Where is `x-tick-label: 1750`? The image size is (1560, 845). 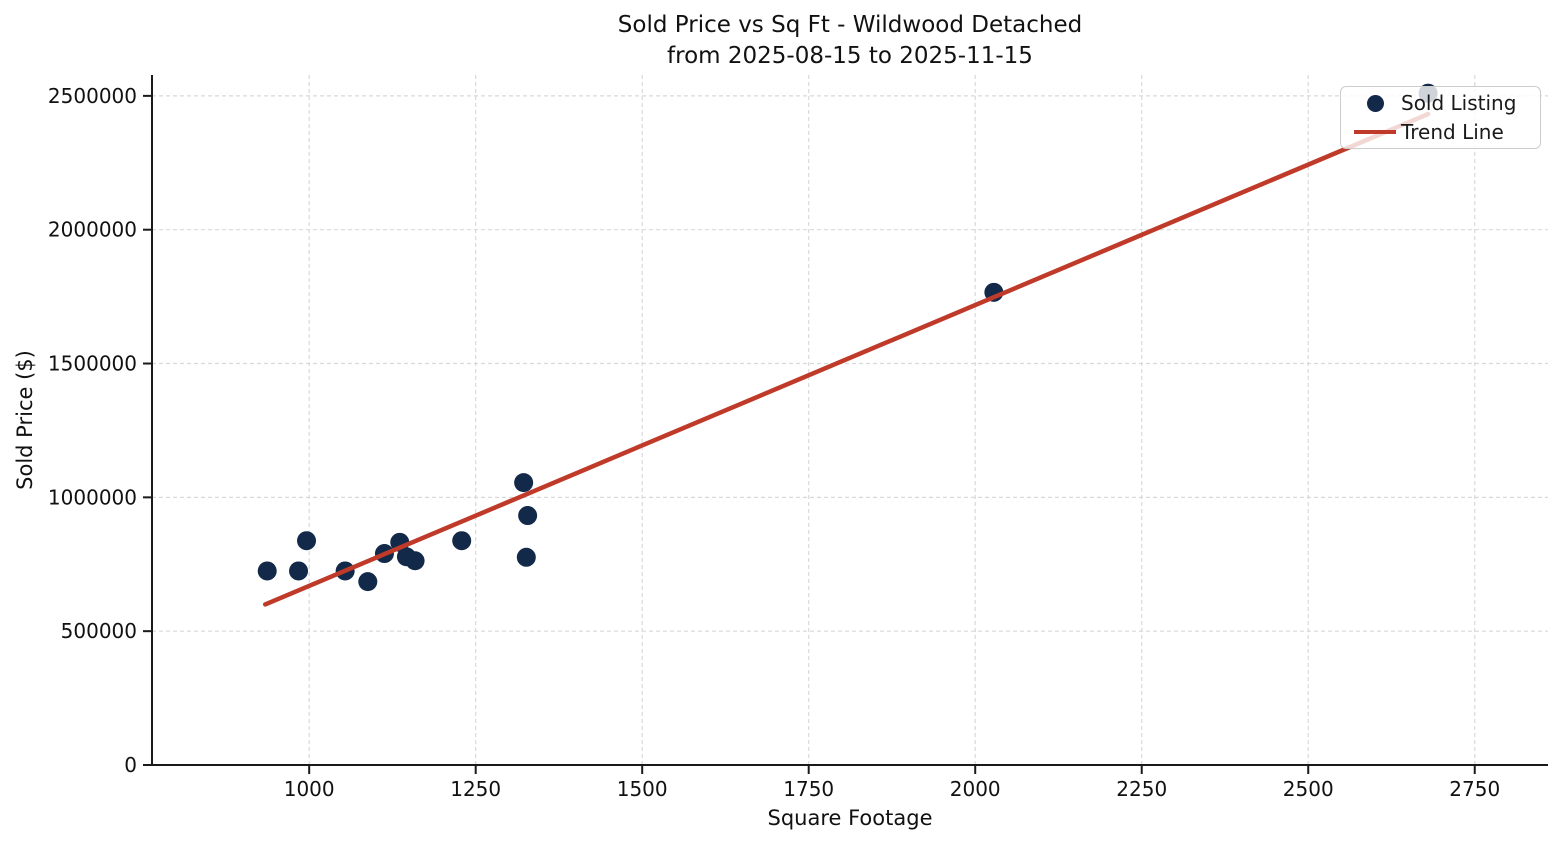
x-tick-label: 1750 is located at coordinates (808, 789).